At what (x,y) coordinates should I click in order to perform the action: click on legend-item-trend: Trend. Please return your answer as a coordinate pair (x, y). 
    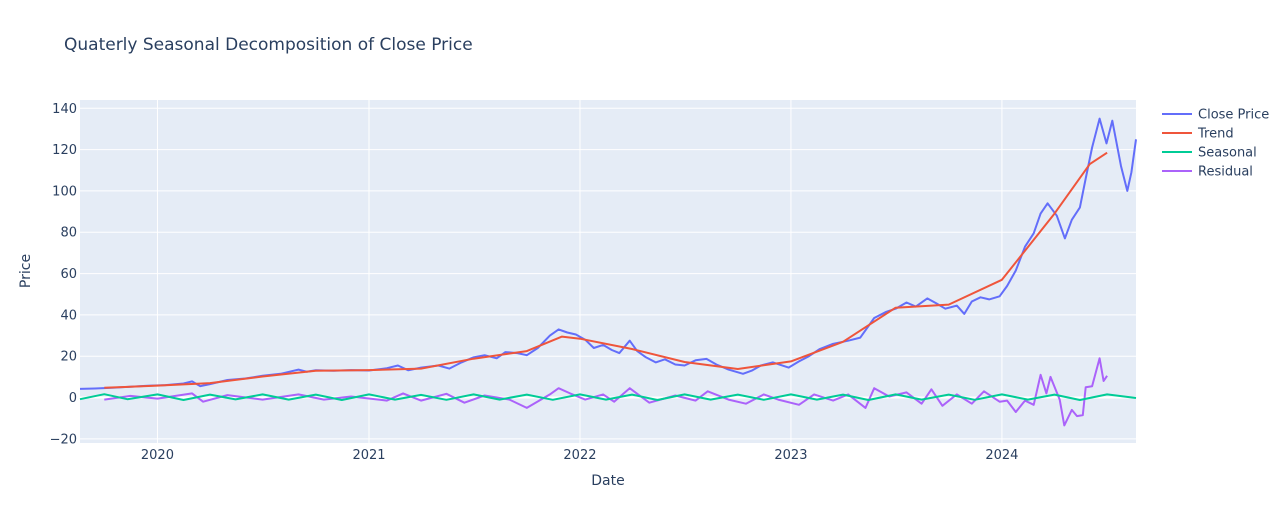
    Looking at the image, I should click on (1198, 134).